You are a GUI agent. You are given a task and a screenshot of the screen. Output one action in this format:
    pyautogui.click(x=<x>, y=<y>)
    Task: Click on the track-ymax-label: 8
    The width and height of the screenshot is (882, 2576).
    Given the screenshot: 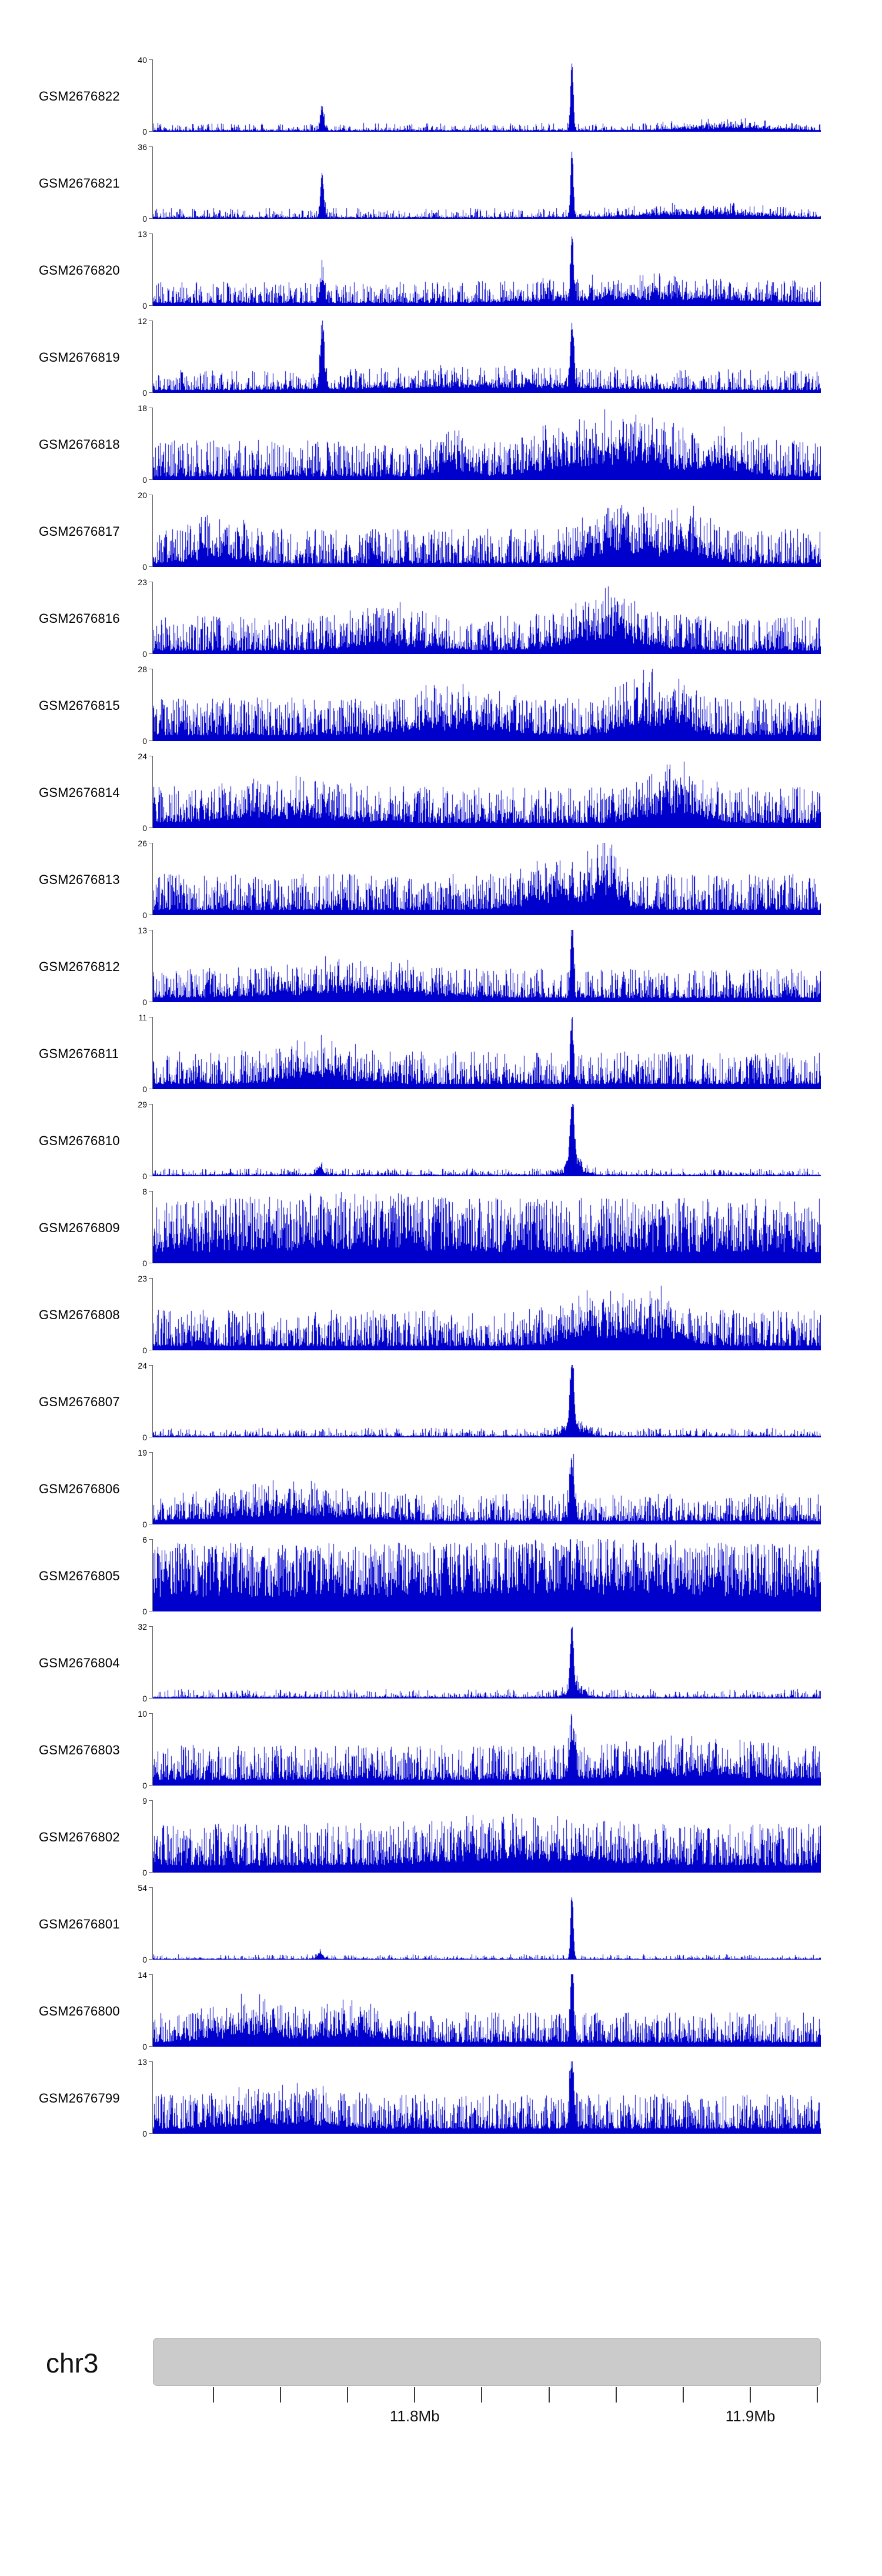 What is the action you would take?
    pyautogui.click(x=144, y=1191)
    